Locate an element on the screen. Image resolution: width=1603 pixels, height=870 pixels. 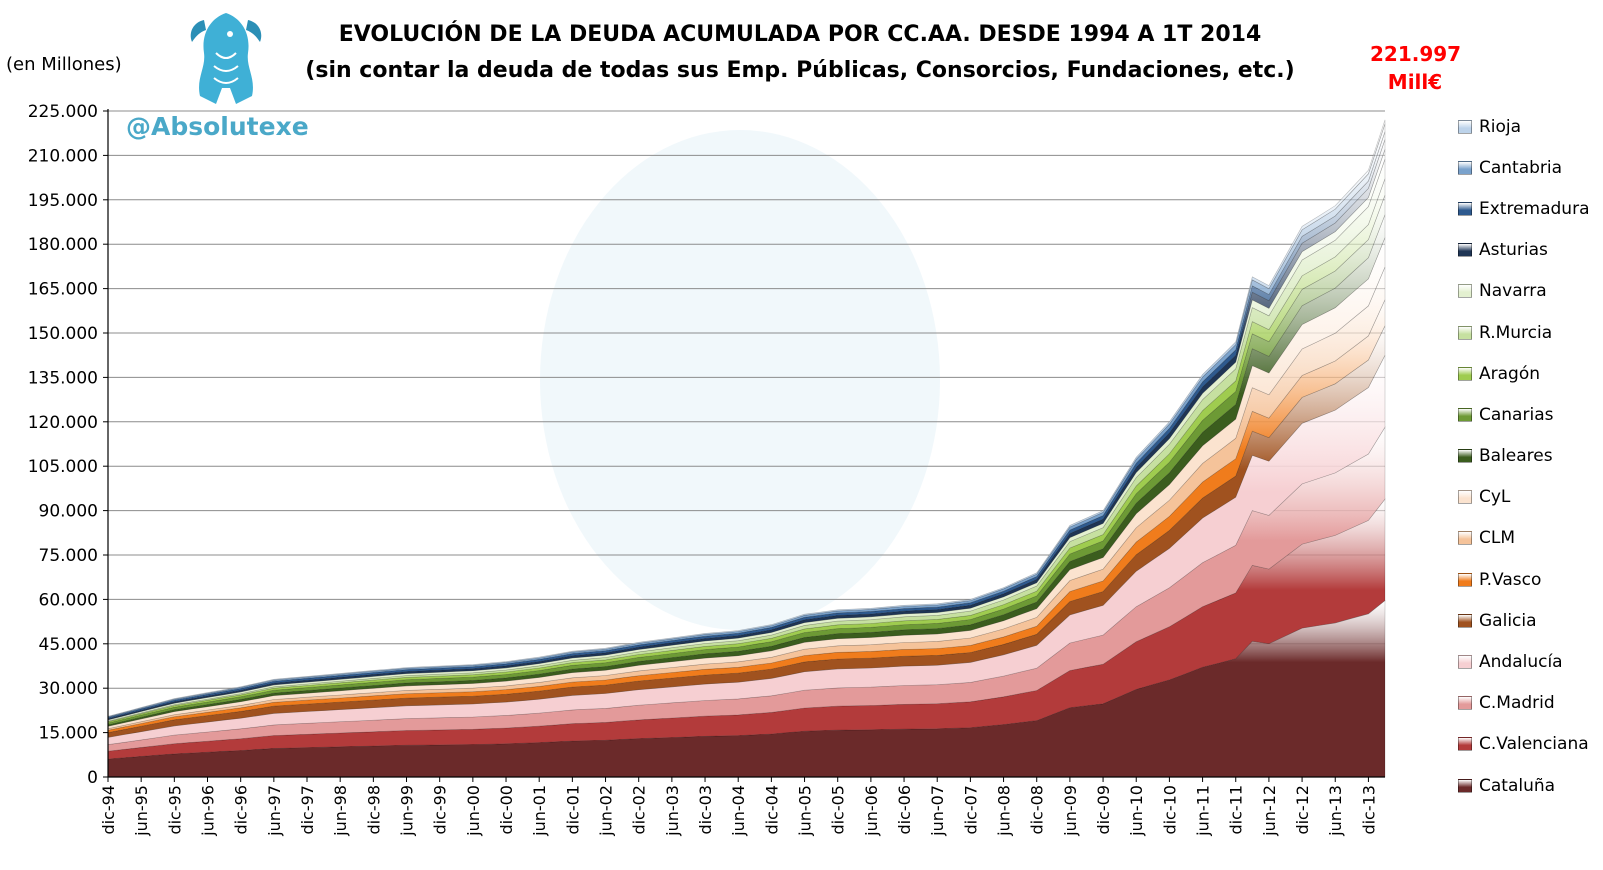
legend-item: Aragón is located at coordinates (1530, 373).